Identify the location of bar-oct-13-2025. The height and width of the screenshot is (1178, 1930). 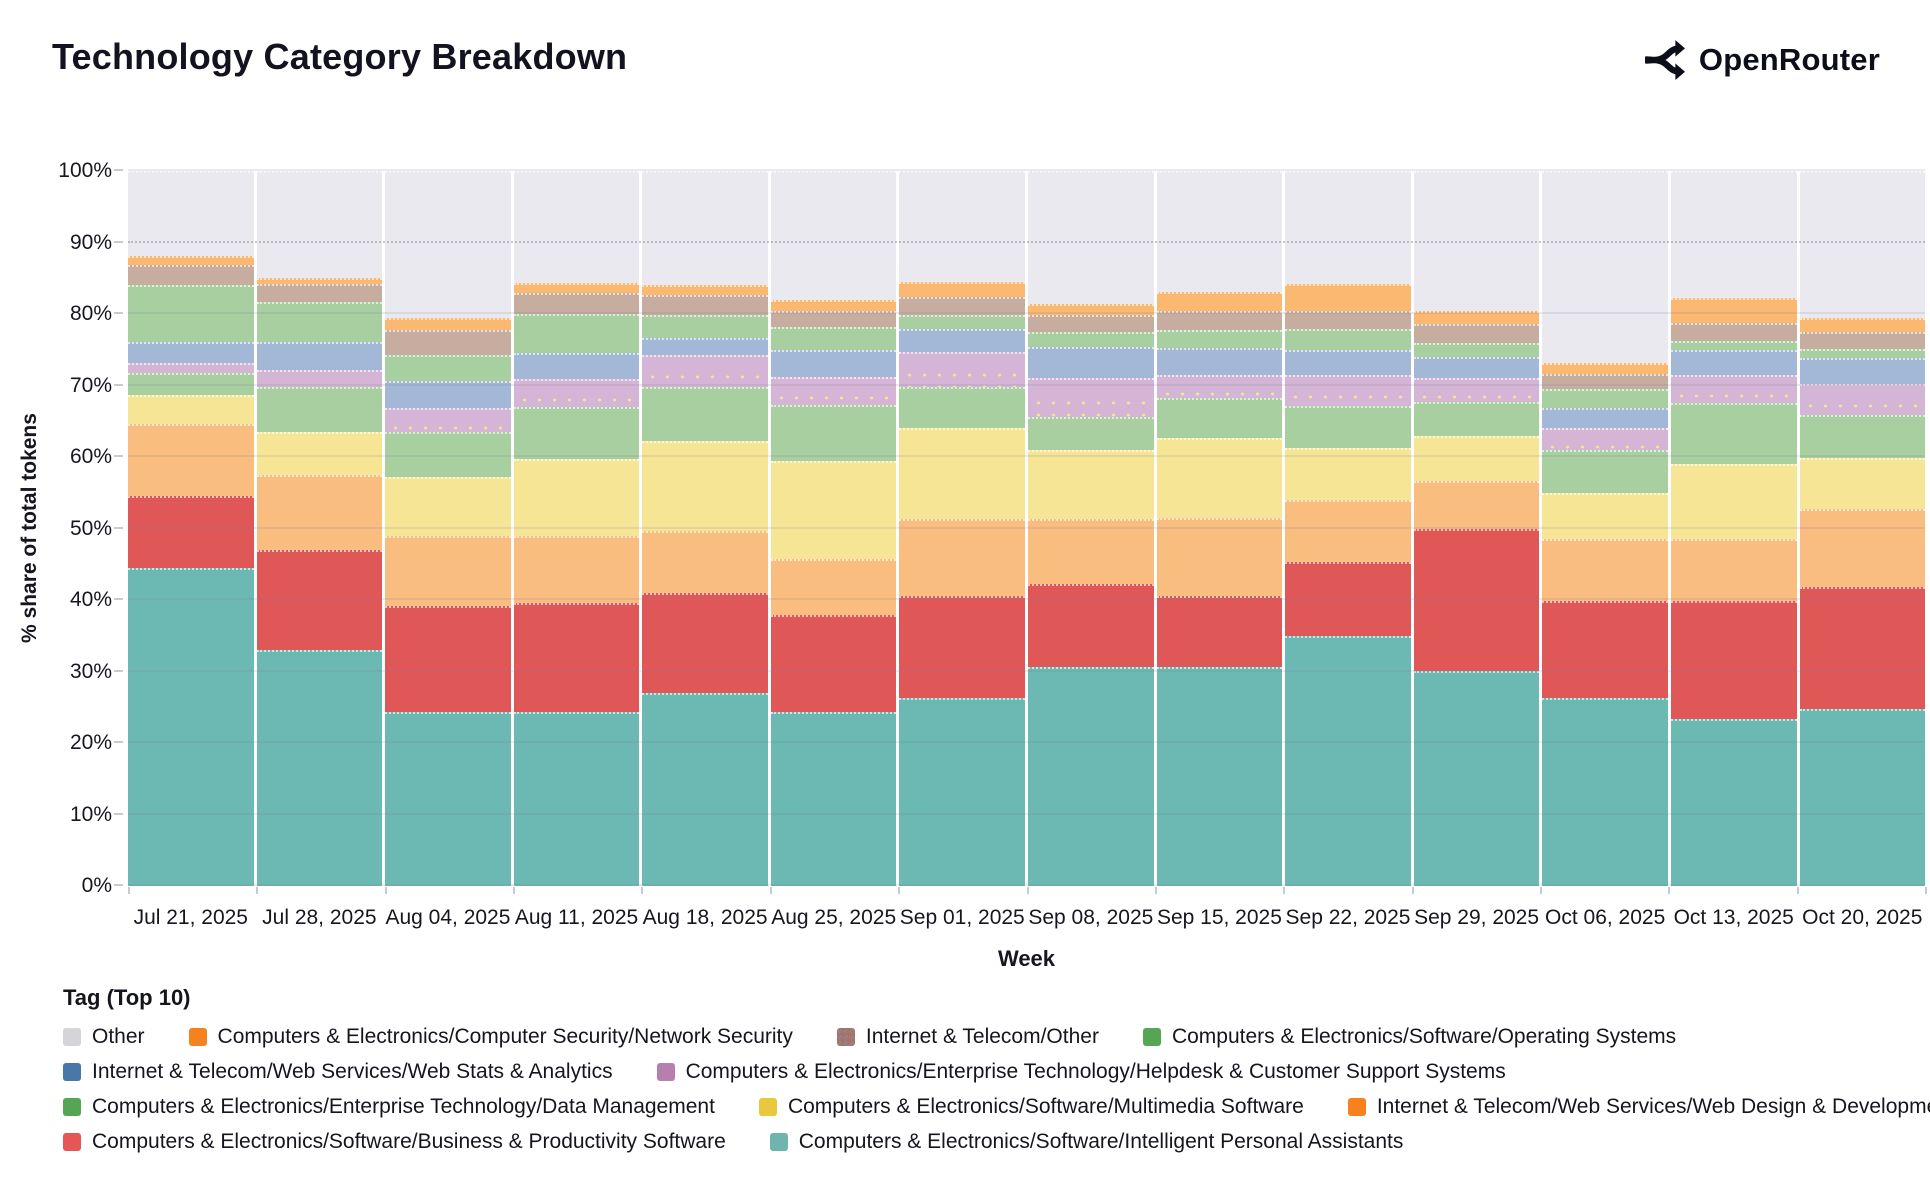
(1733, 528).